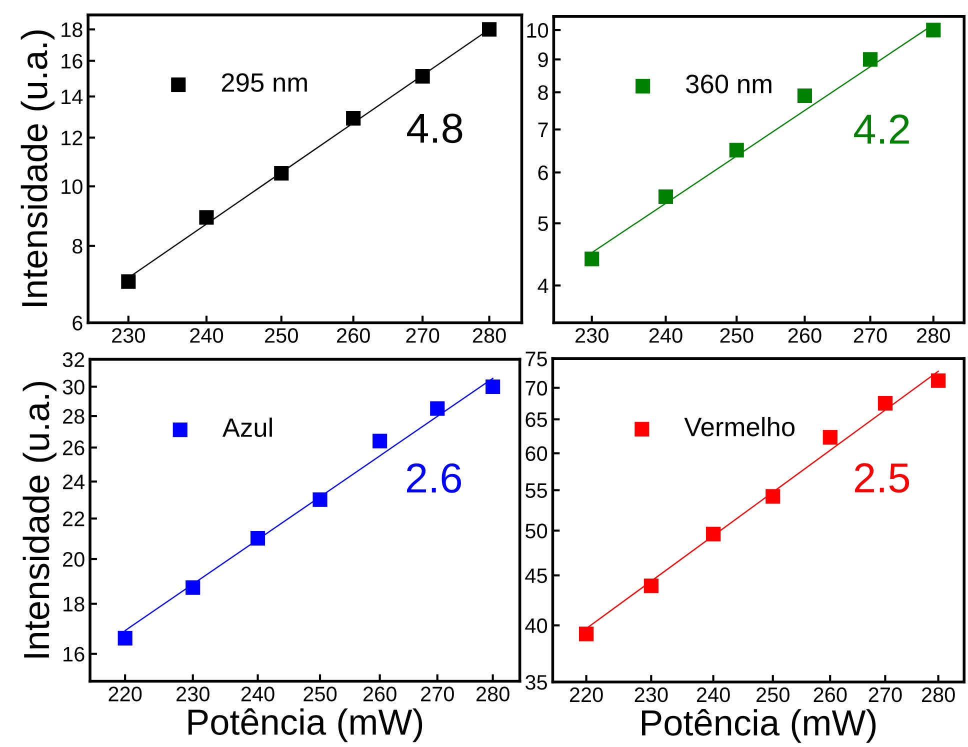 Image resolution: width=968 pixels, height=747 pixels. What do you see at coordinates (536, 626) in the screenshot?
I see `y-tick-label: 40` at bounding box center [536, 626].